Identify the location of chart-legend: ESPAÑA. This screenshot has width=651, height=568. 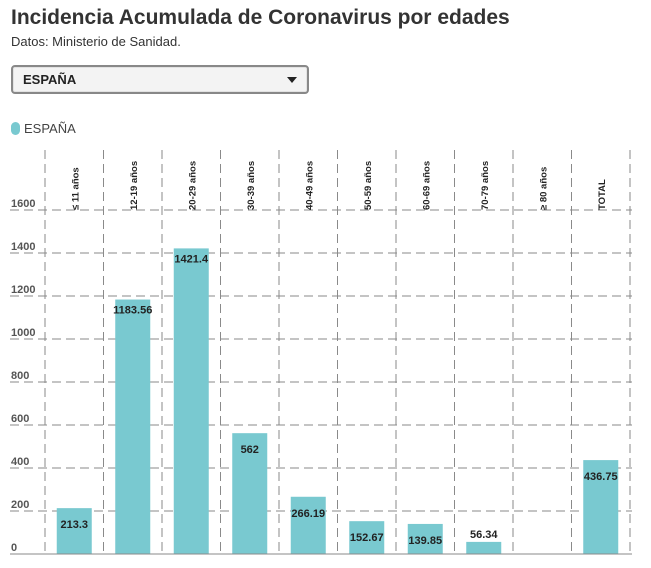
(43, 128).